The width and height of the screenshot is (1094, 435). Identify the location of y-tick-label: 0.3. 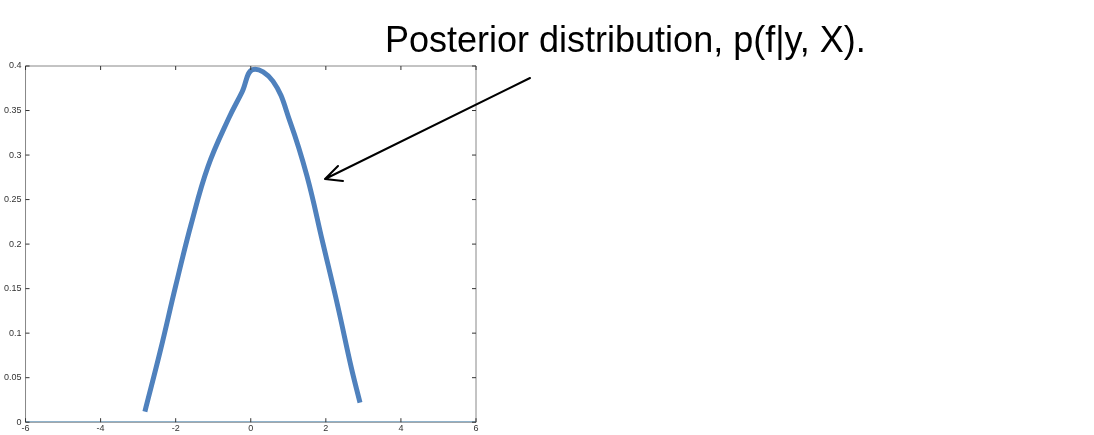
(15, 154).